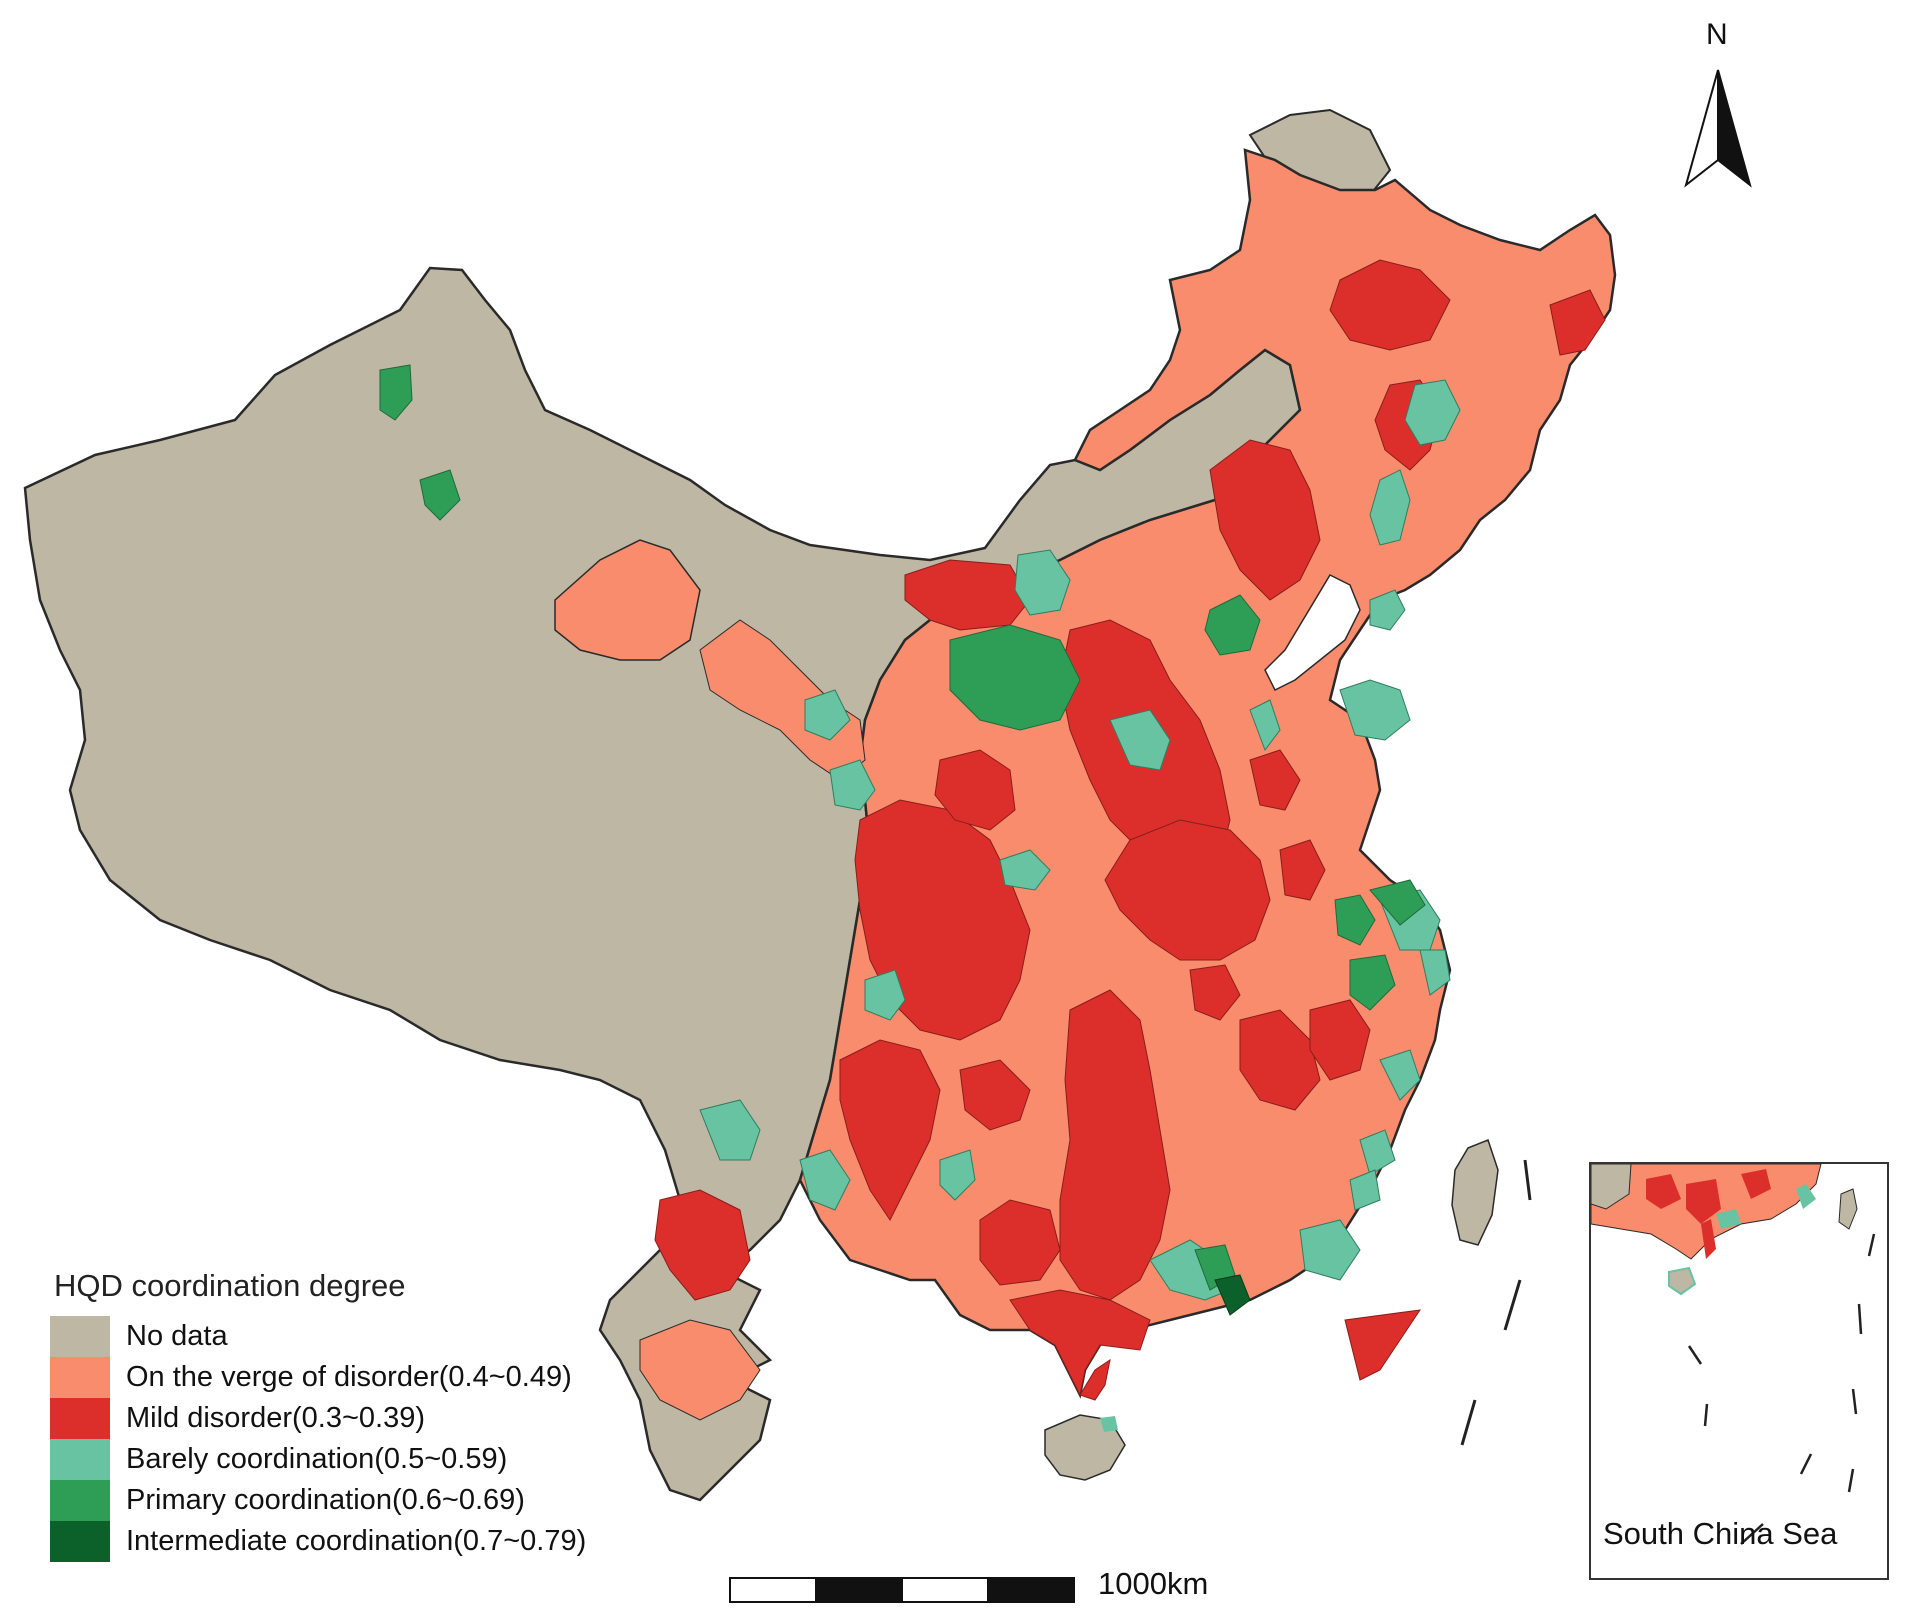  What do you see at coordinates (627, 600) in the screenshot?
I see `region-verge-gansu` at bounding box center [627, 600].